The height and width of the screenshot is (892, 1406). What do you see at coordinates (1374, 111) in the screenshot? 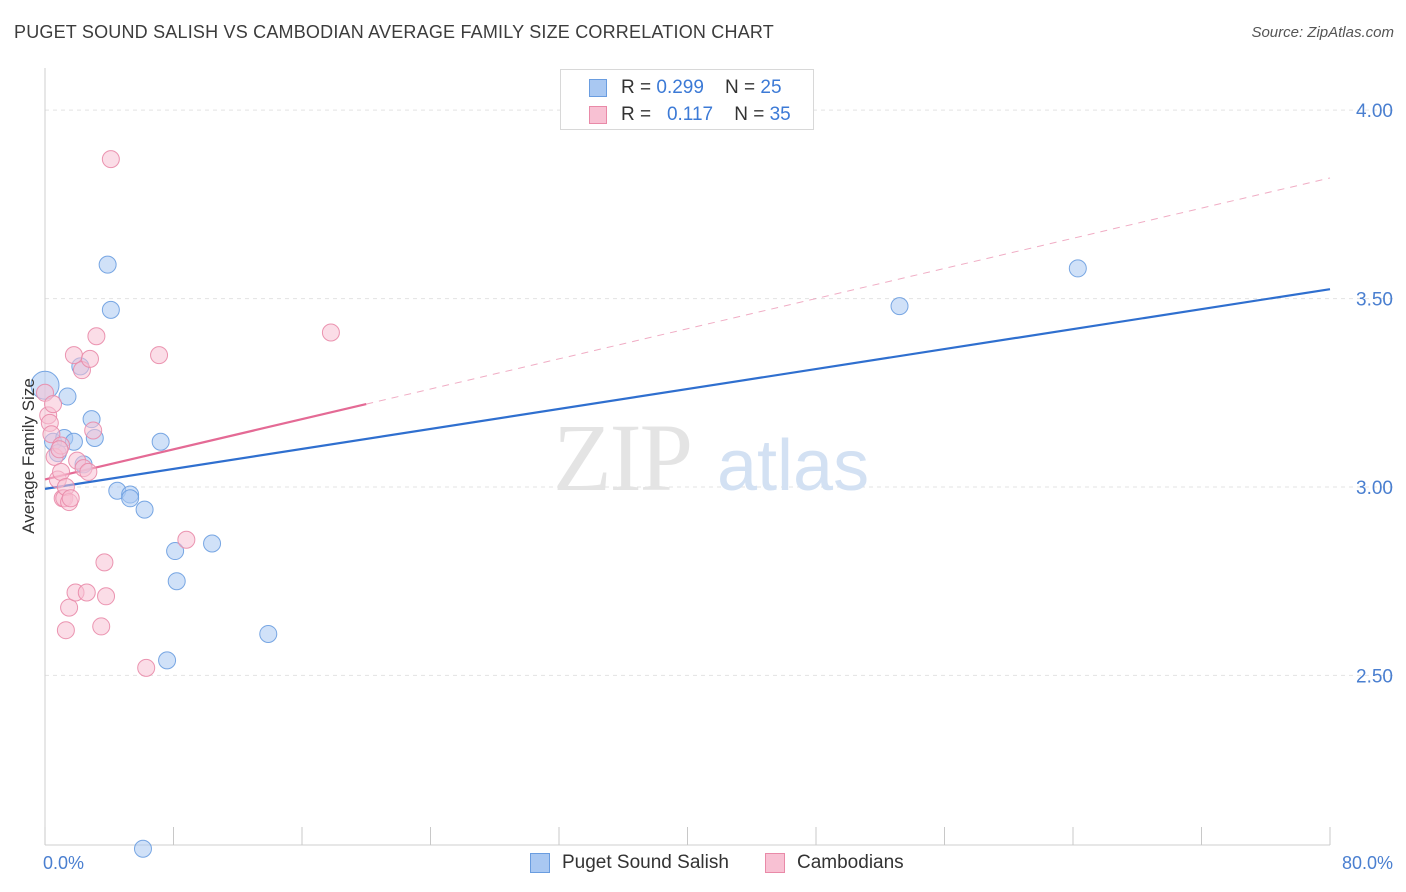
I see `y-tick-label: 4.00` at bounding box center [1374, 111].